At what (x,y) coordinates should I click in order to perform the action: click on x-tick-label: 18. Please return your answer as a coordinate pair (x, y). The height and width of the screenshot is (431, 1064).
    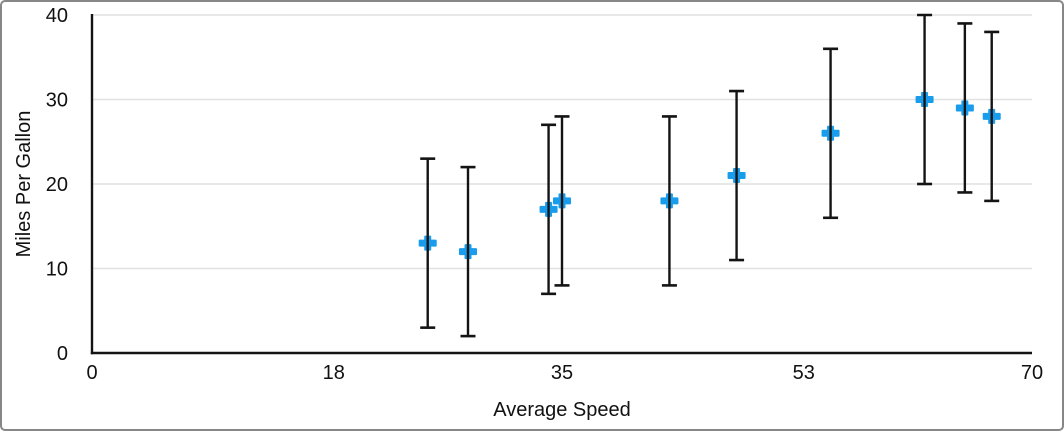
    Looking at the image, I should click on (334, 373).